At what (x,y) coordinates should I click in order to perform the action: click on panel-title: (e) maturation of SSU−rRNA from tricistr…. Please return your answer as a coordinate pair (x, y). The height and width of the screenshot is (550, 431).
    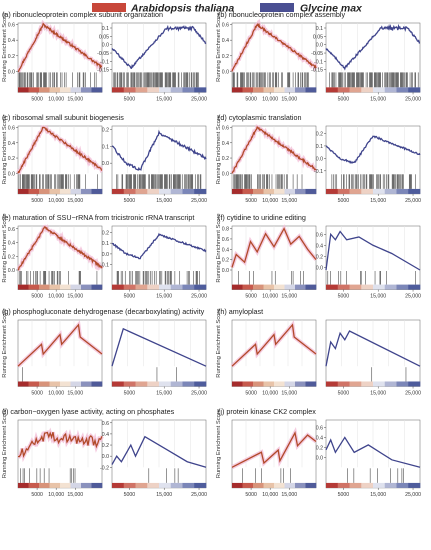
    Looking at the image, I should click on (98, 217).